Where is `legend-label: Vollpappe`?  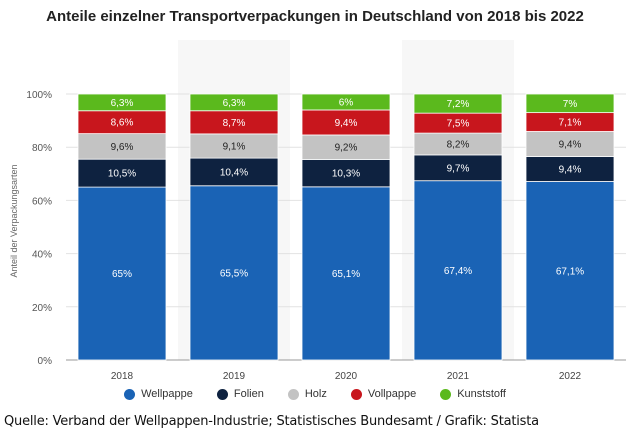 legend-label: Vollpappe is located at coordinates (392, 394).